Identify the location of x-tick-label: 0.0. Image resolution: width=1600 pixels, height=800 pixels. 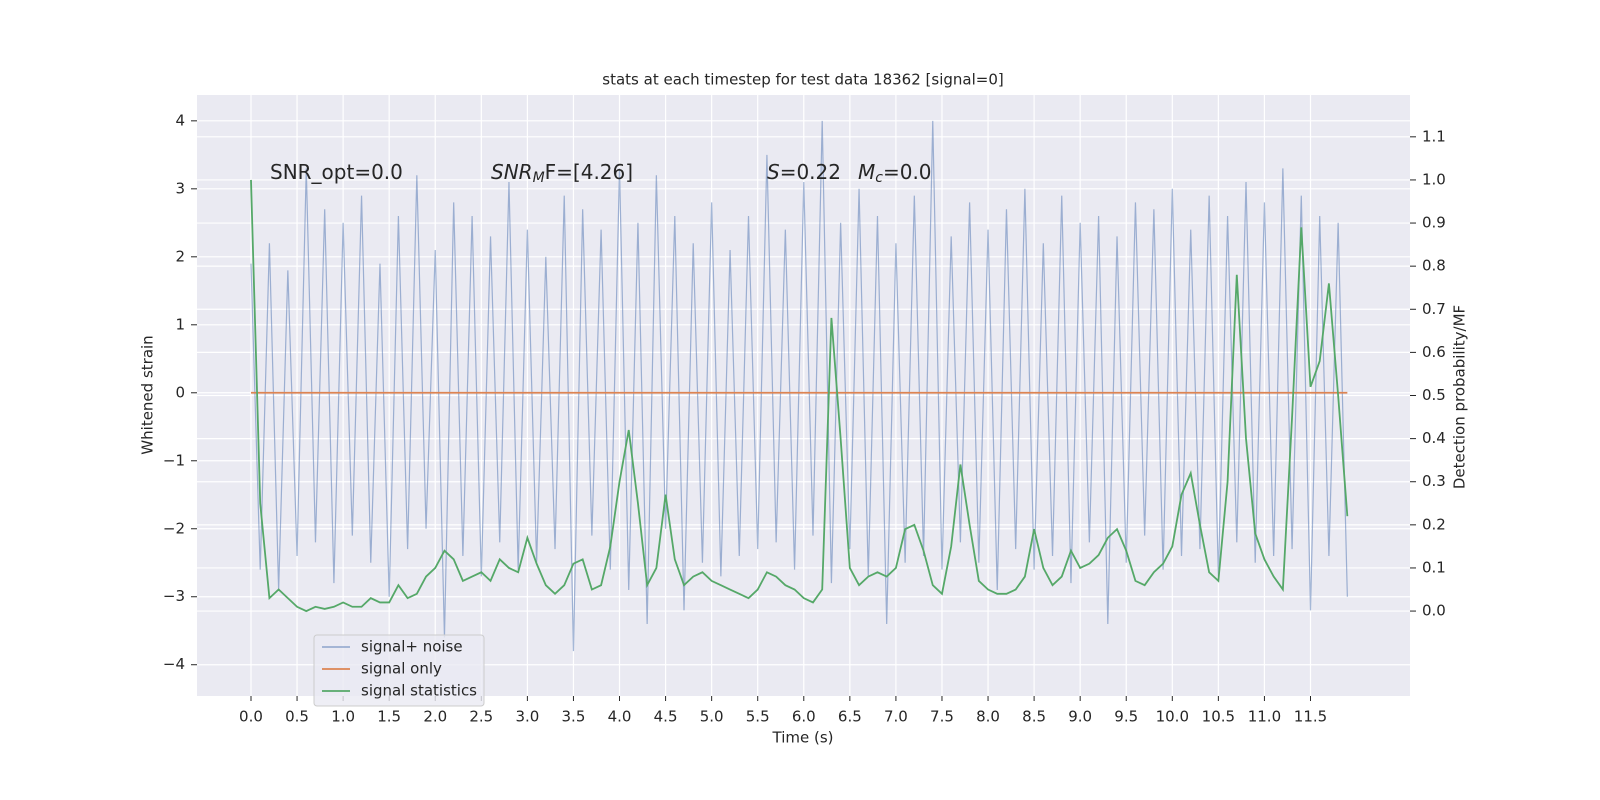
(251, 717).